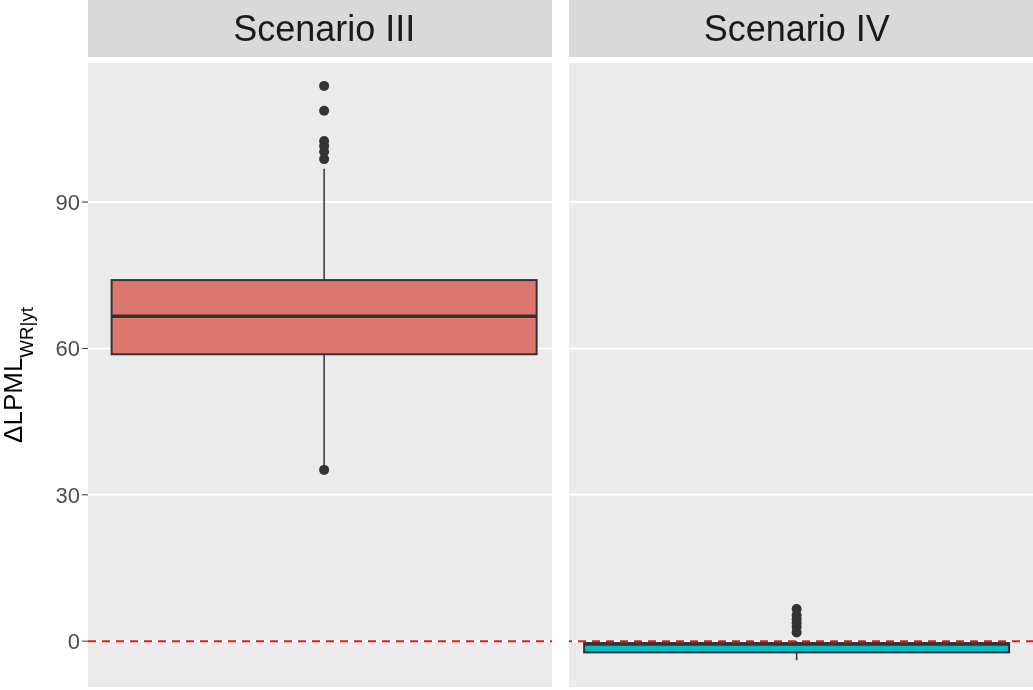  I want to click on y-tick-label: 60, so click(67, 349).